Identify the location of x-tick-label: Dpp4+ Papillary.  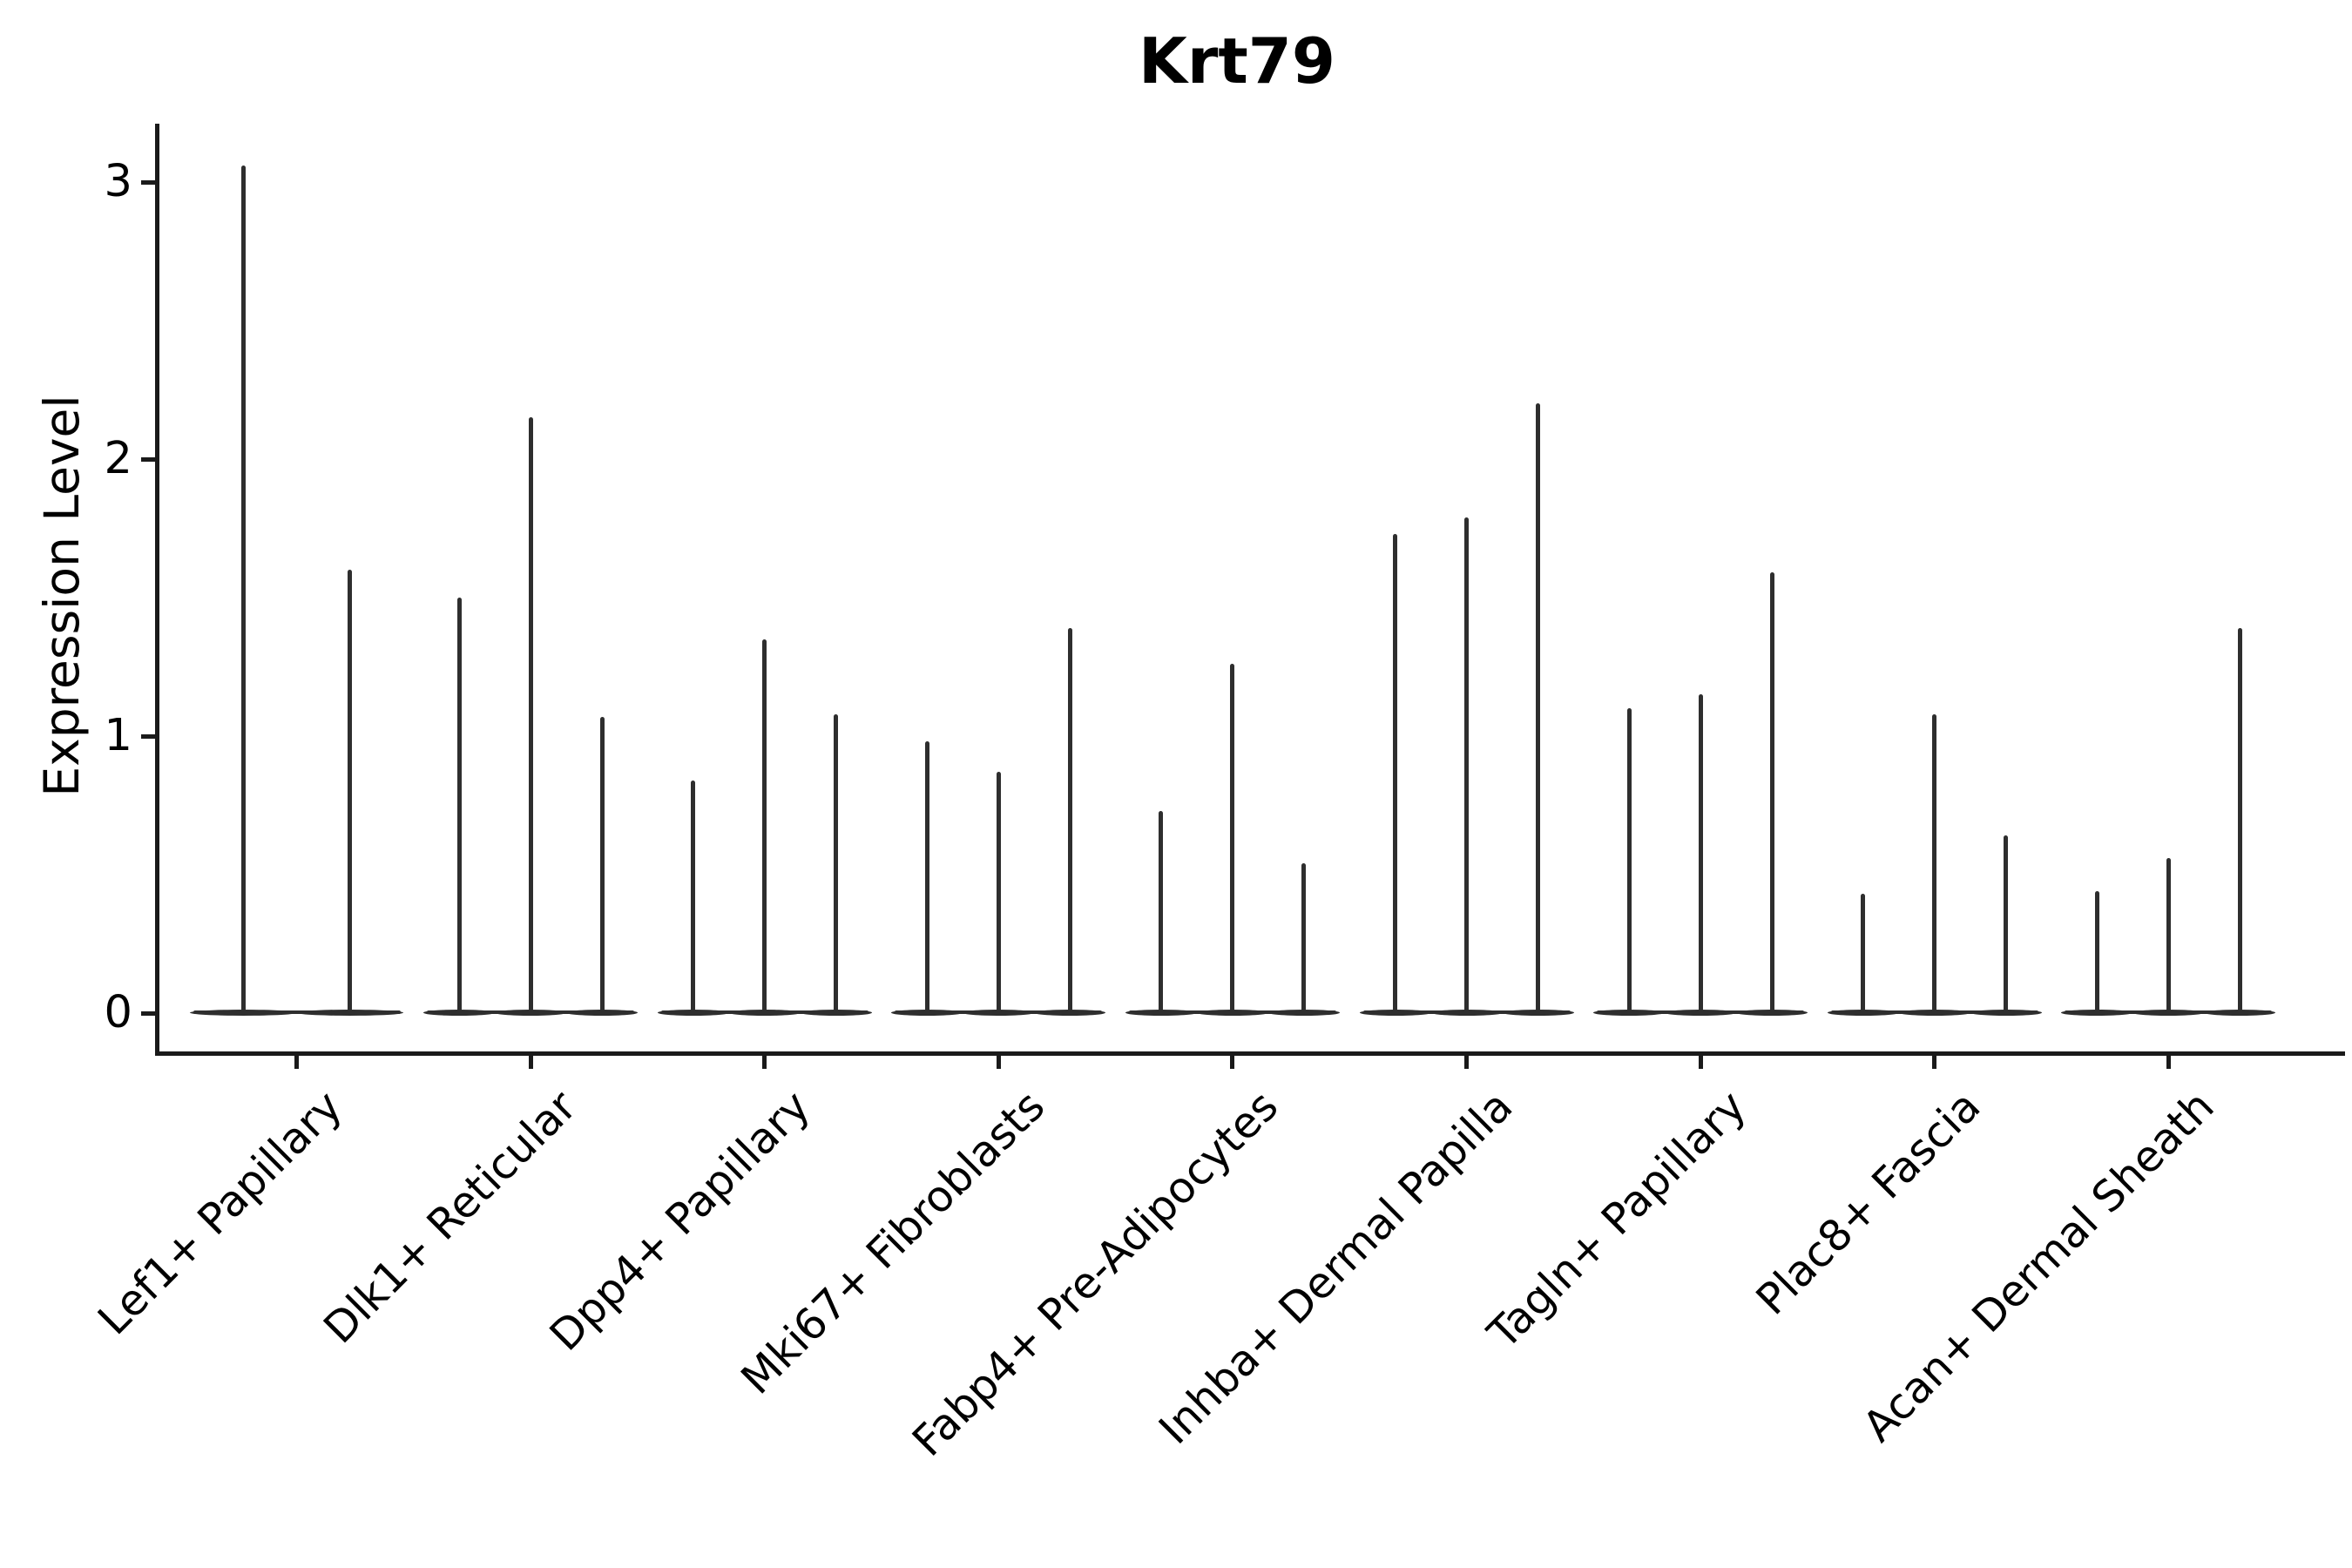
(680, 1221).